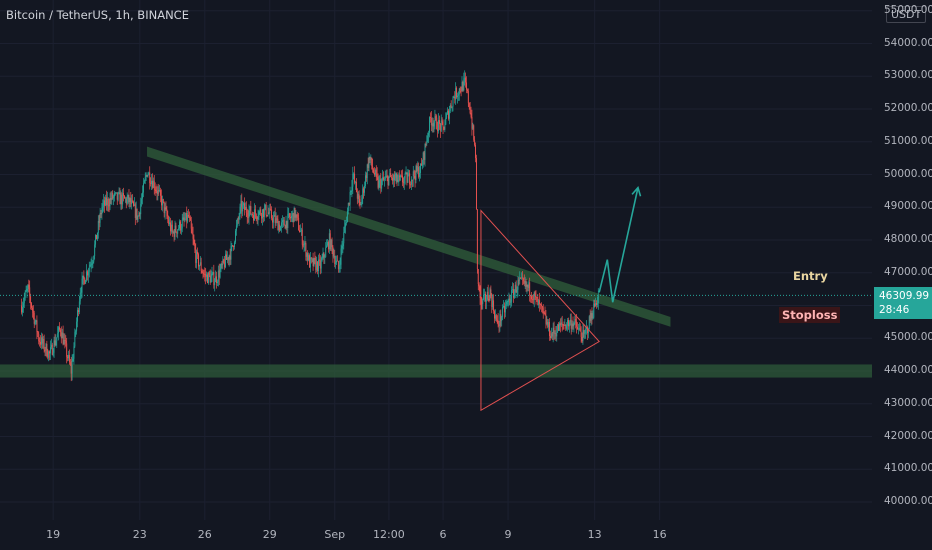 The height and width of the screenshot is (550, 932). Describe the element at coordinates (540, 310) in the screenshot. I see `symmetrical-triangle` at that location.